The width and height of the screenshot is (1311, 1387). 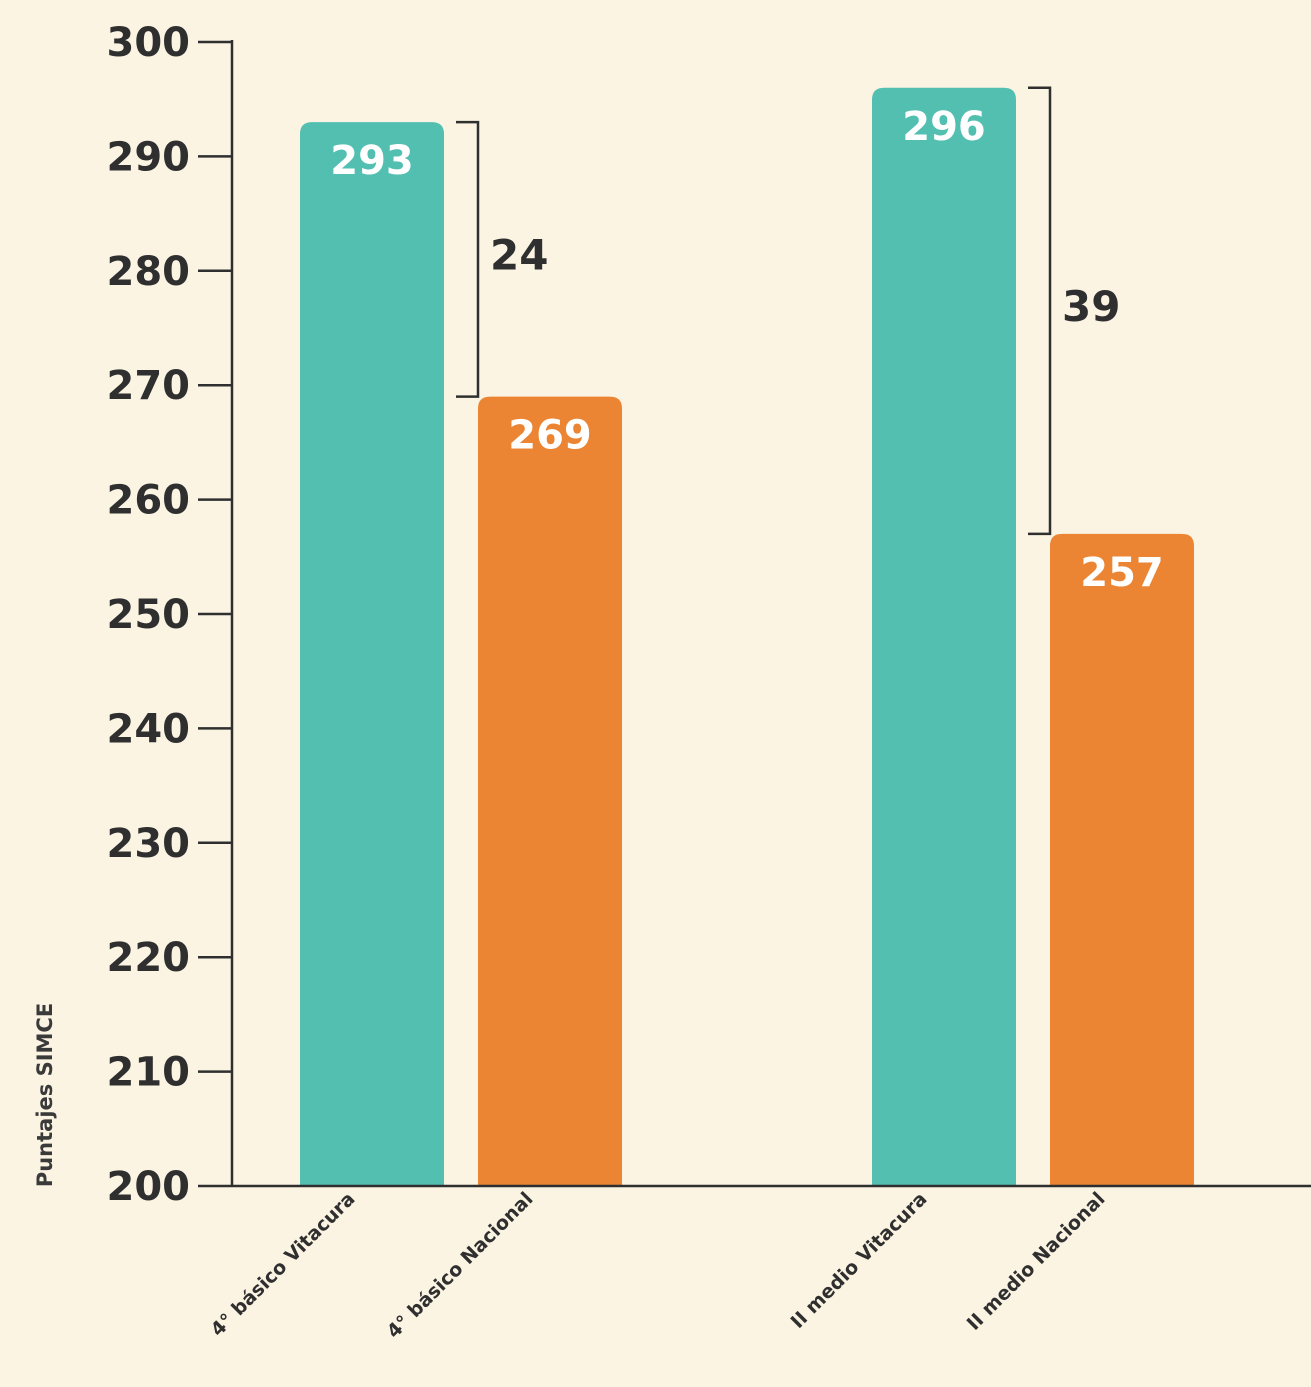 I want to click on difference-label: 39, so click(x=1091, y=306).